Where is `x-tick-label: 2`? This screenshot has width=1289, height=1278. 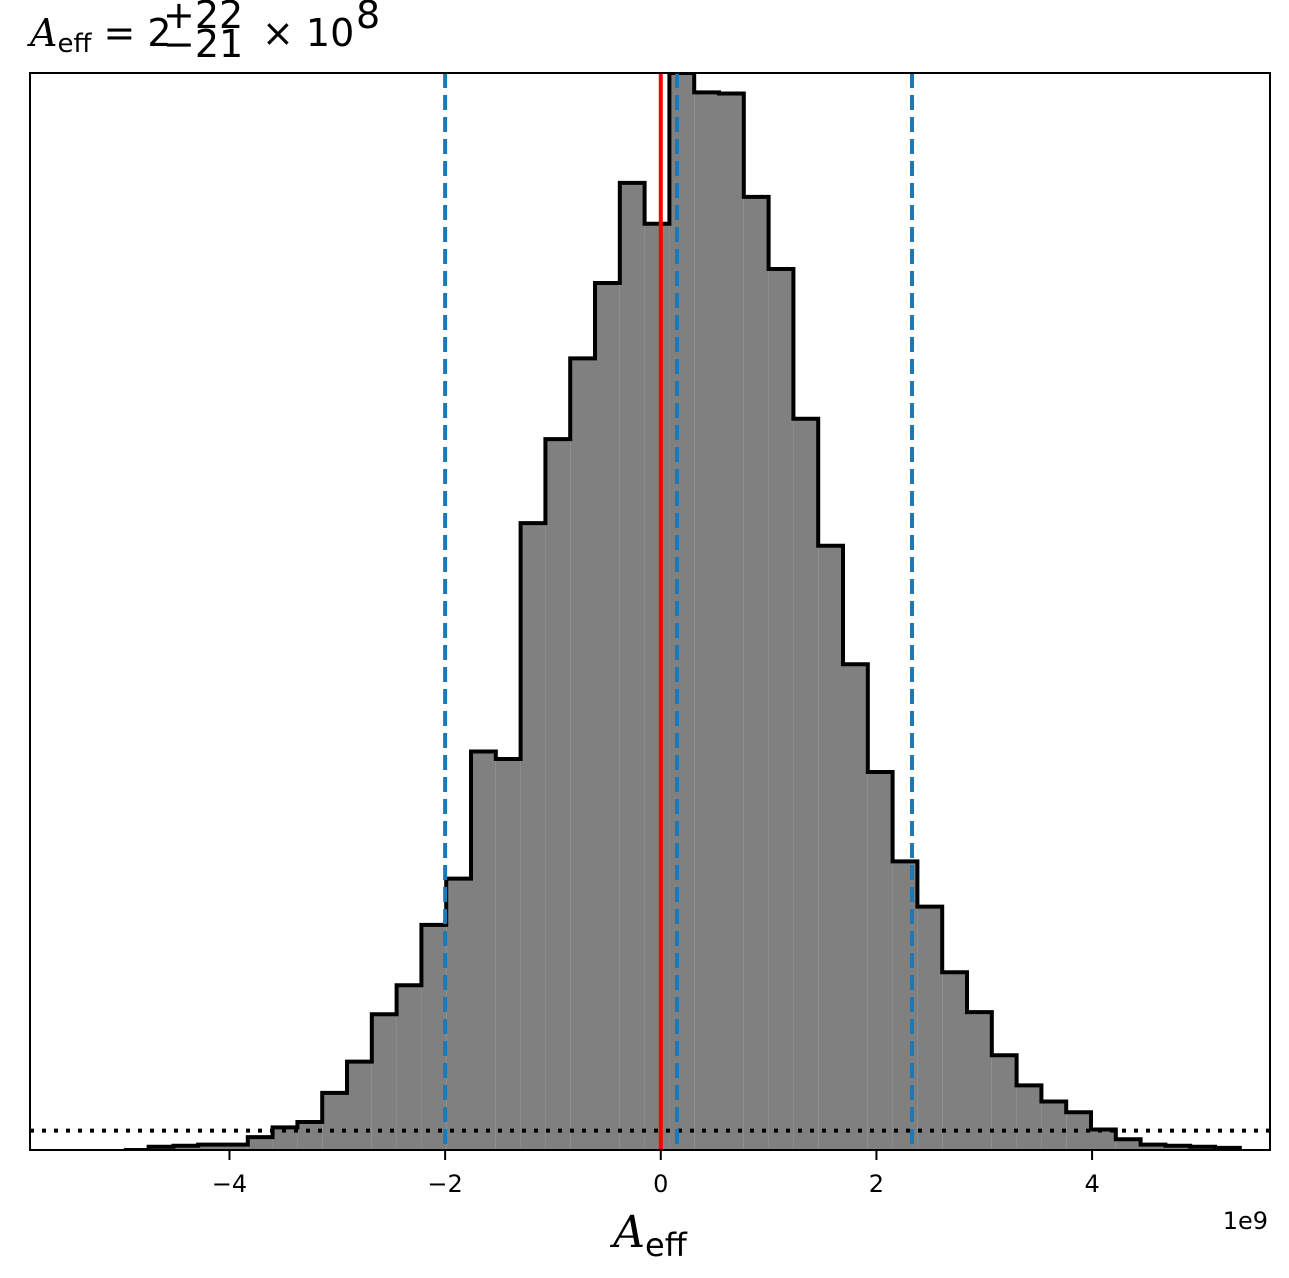 x-tick-label: 2 is located at coordinates (876, 1184).